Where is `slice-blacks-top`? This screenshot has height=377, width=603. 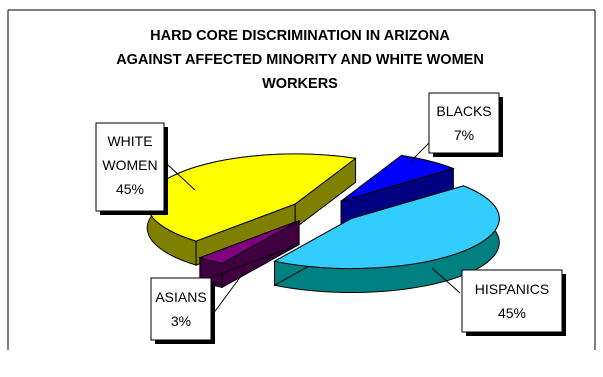 slice-blacks-top is located at coordinates (397, 178).